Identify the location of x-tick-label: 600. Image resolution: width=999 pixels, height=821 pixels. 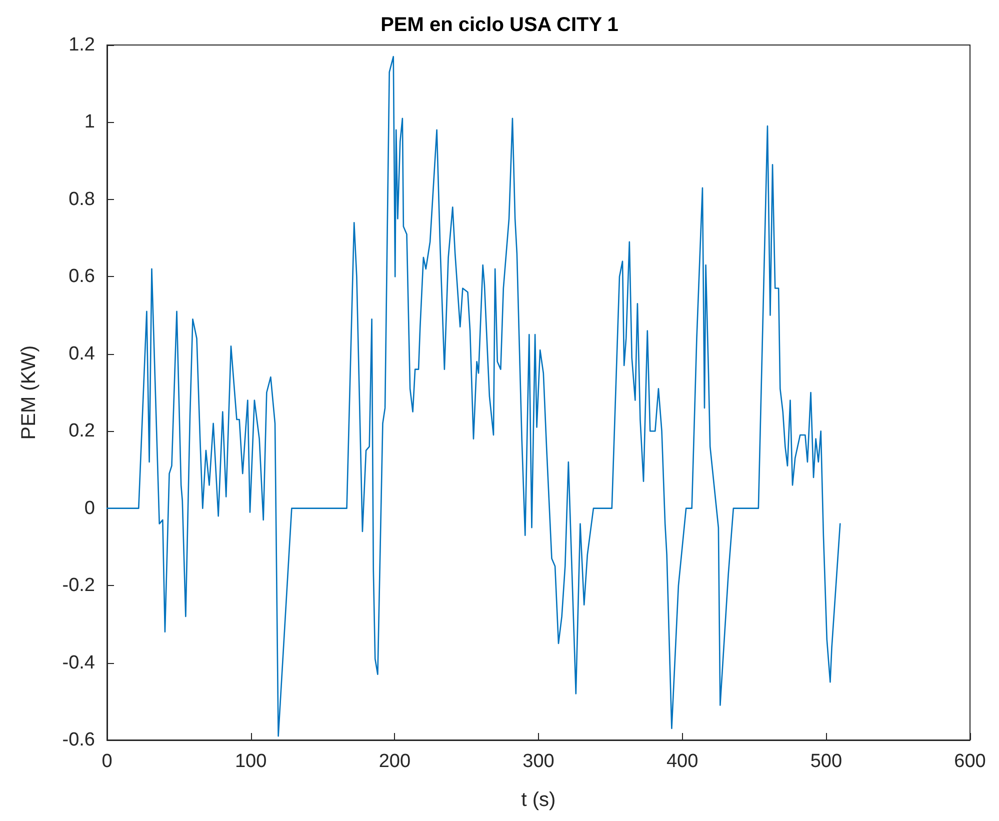
(970, 761).